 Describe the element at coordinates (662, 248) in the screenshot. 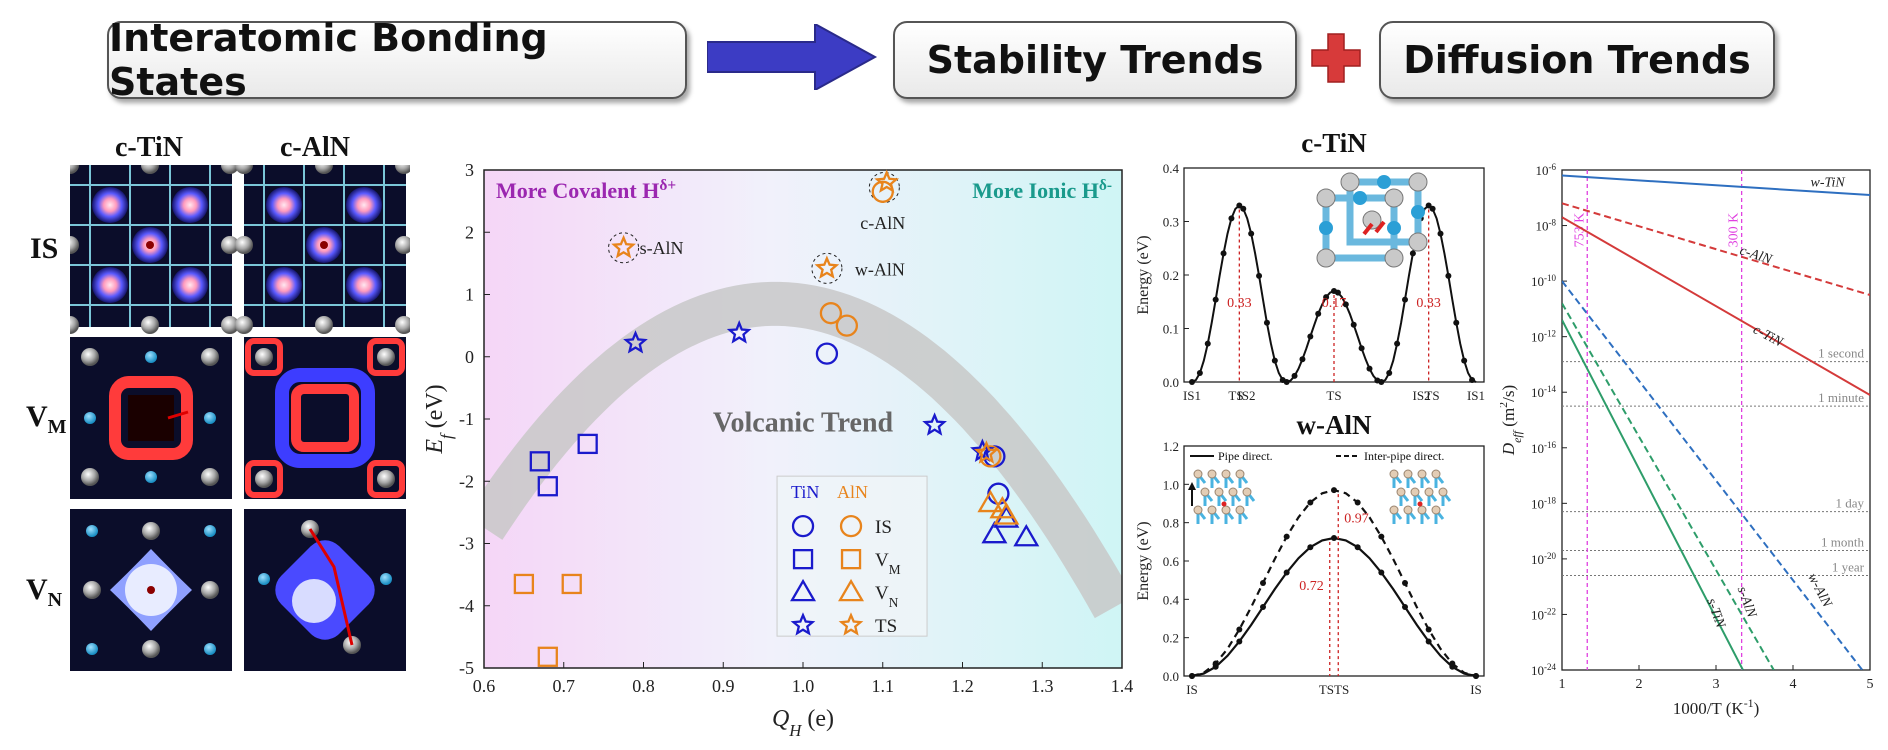

I see `annotation-label: s-AlN` at that location.